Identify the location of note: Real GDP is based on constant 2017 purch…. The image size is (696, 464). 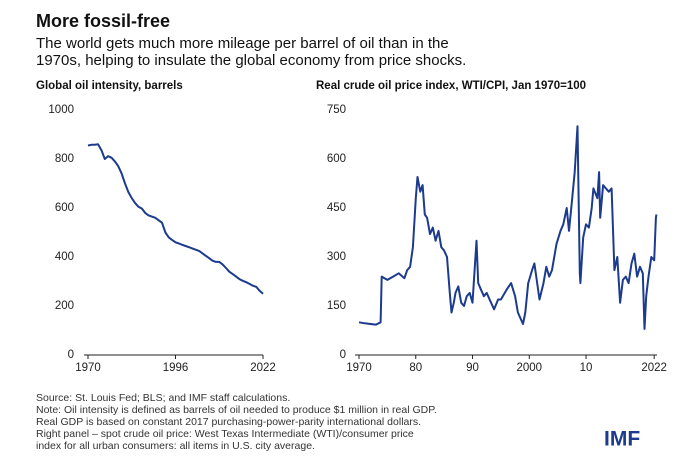
(228, 422).